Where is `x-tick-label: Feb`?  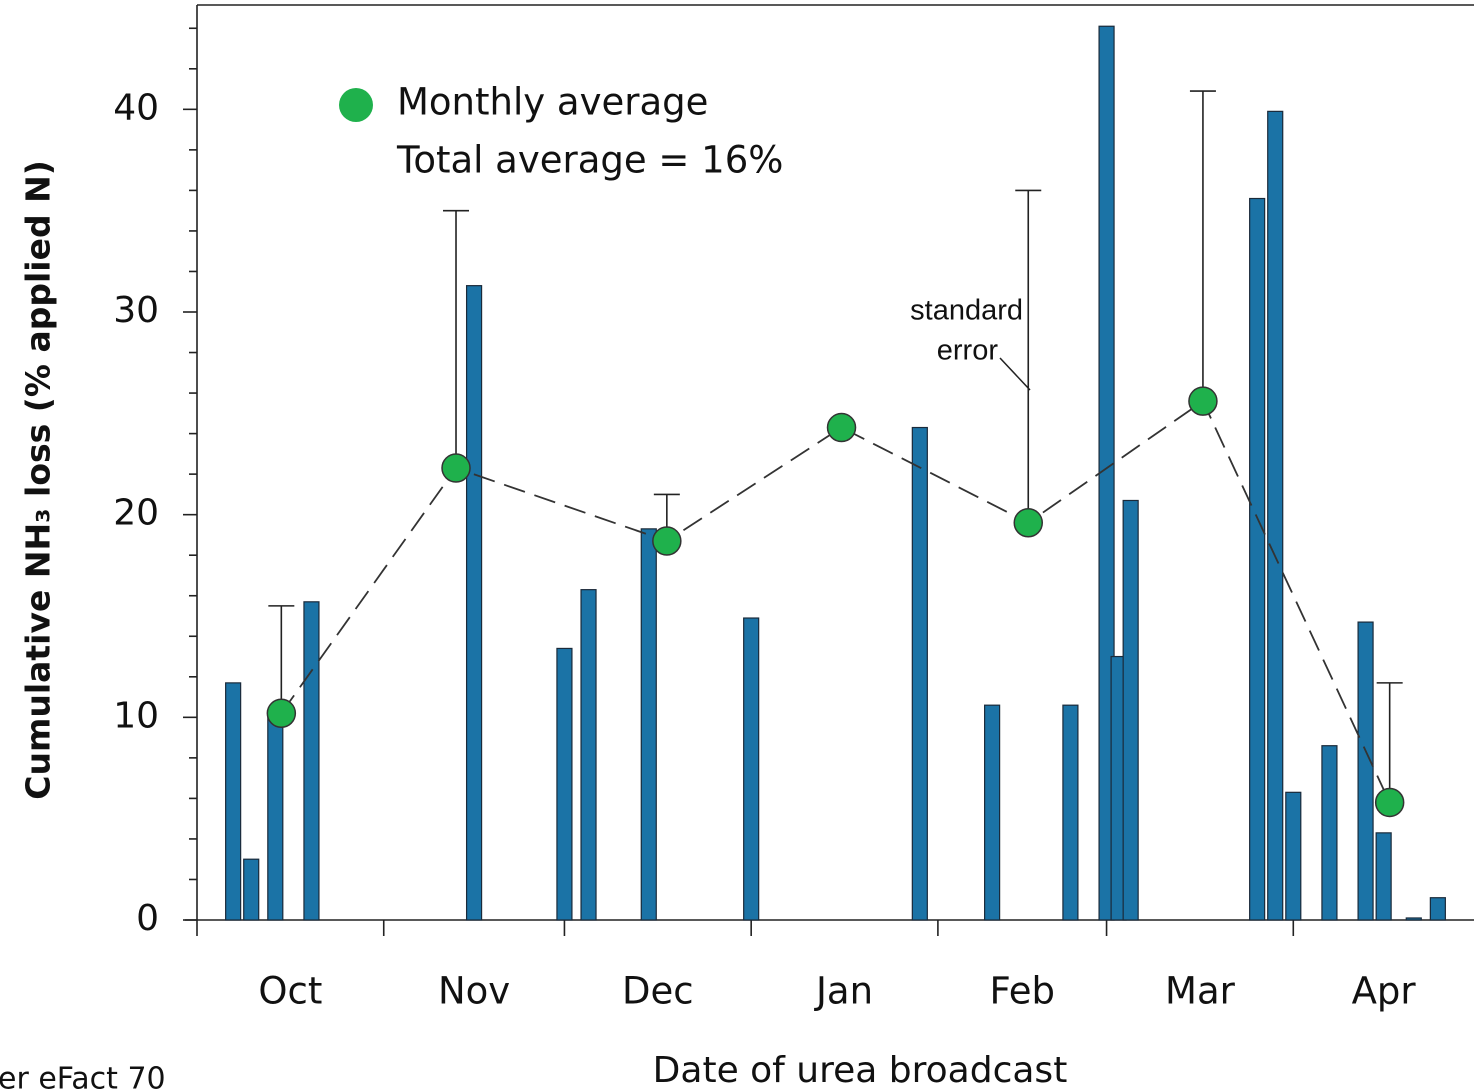 x-tick-label: Feb is located at coordinates (1022, 991).